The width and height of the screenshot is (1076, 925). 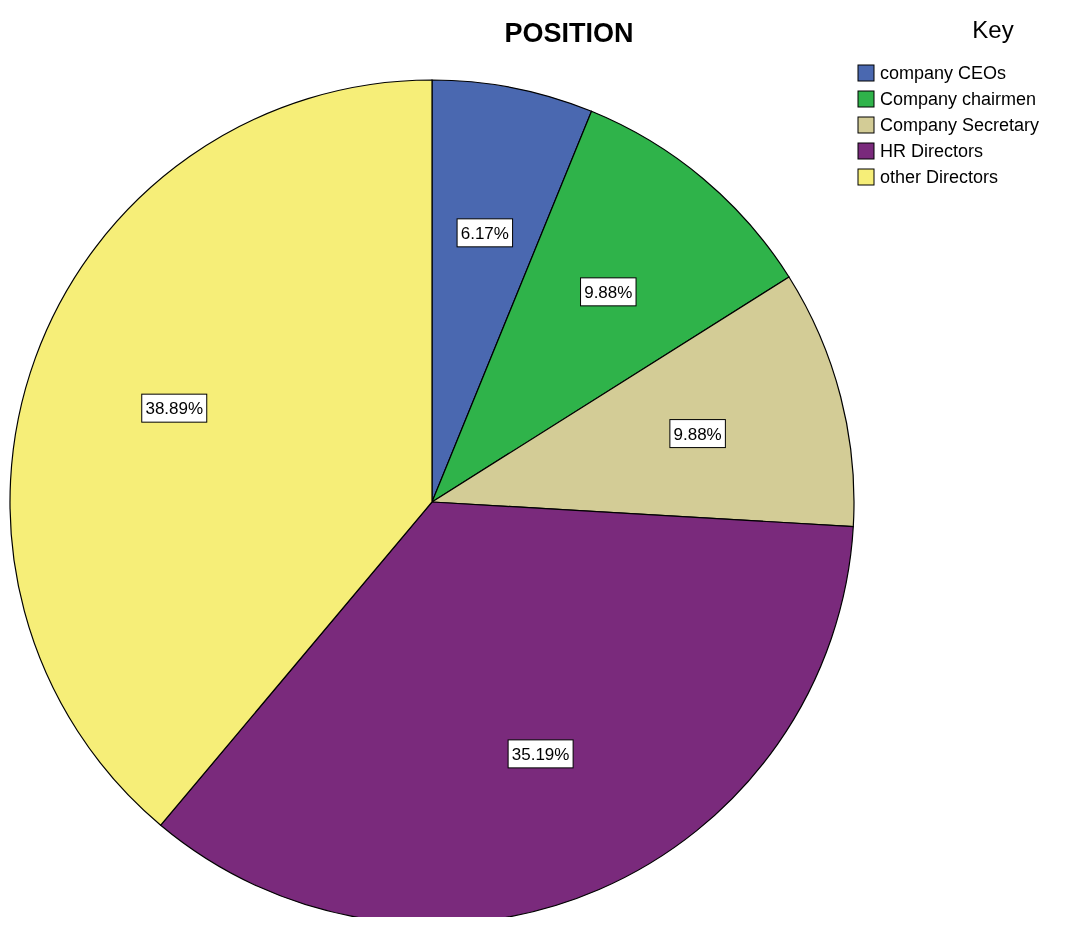 What do you see at coordinates (993, 29) in the screenshot?
I see `legend-title: Key` at bounding box center [993, 29].